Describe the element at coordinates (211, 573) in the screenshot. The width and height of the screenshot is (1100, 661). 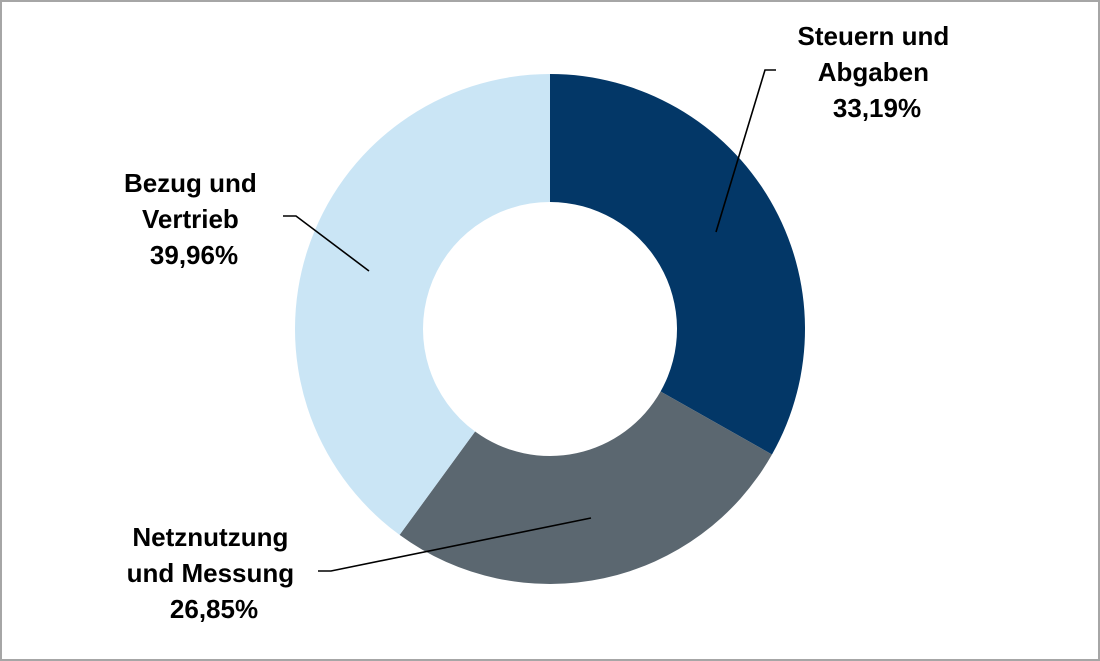
I see `slice-label-netznutzung-line2: und Messung` at that location.